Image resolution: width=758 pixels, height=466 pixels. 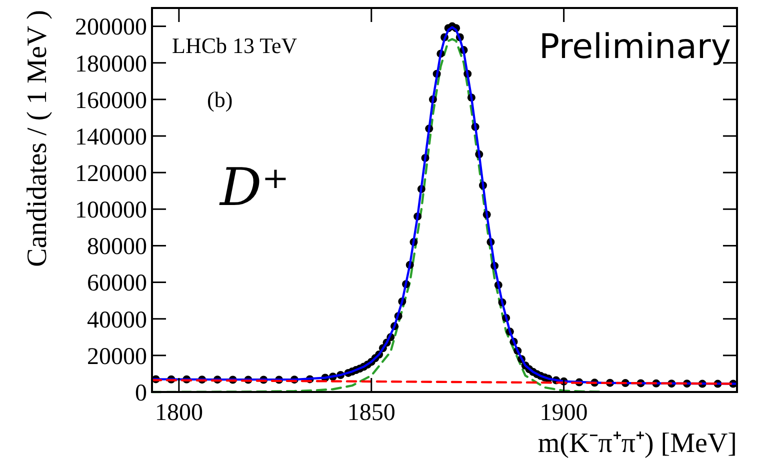 I want to click on y-tick-label: 80000, so click(x=117, y=247).